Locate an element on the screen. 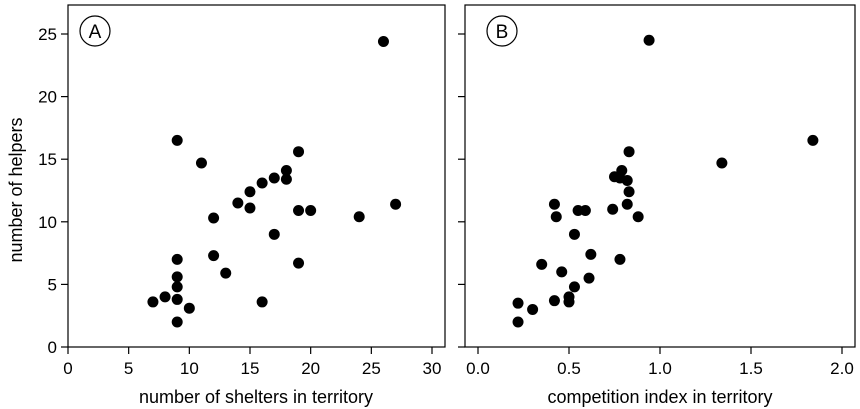 This screenshot has height=409, width=860. x-tick-label: 30 is located at coordinates (432, 368).